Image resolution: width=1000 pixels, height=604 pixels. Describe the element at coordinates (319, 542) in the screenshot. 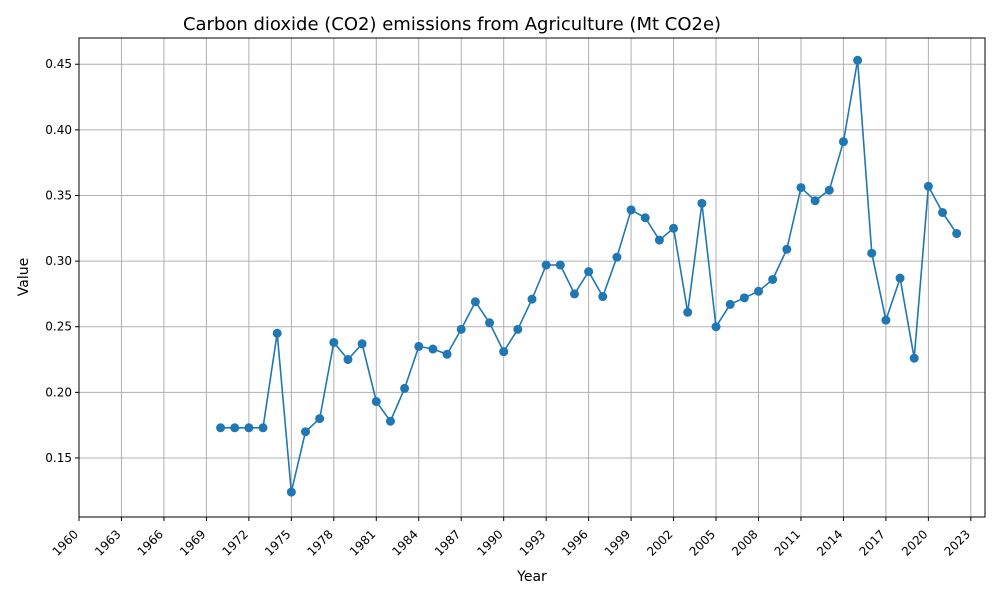

I see `x-tick-label: 1978` at that location.